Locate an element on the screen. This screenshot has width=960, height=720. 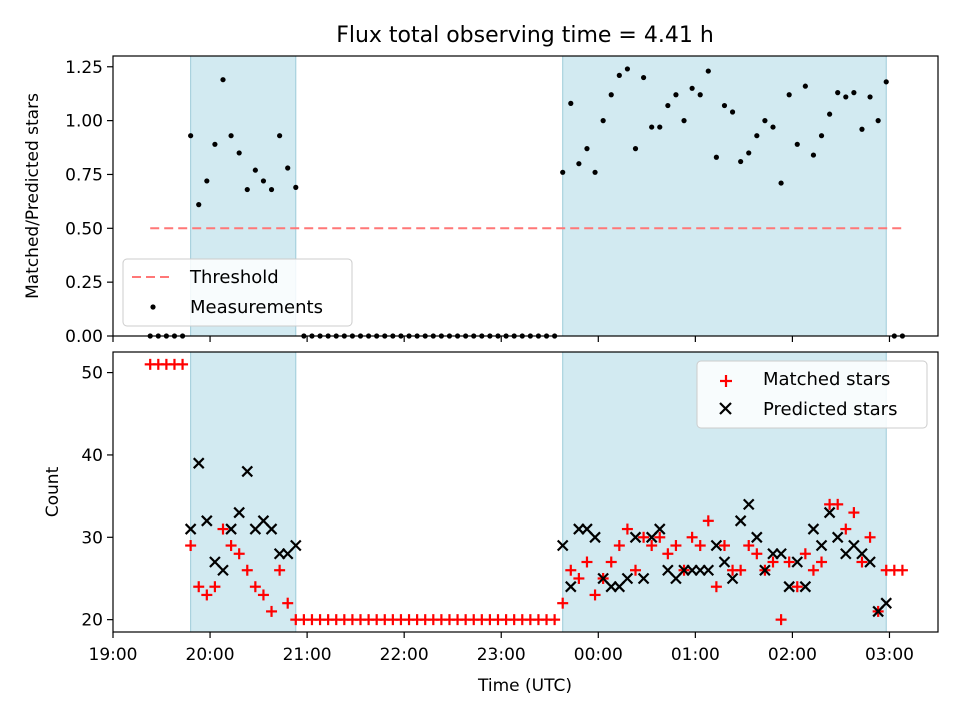
count-y-tick-label: 40 is located at coordinates (92, 456).